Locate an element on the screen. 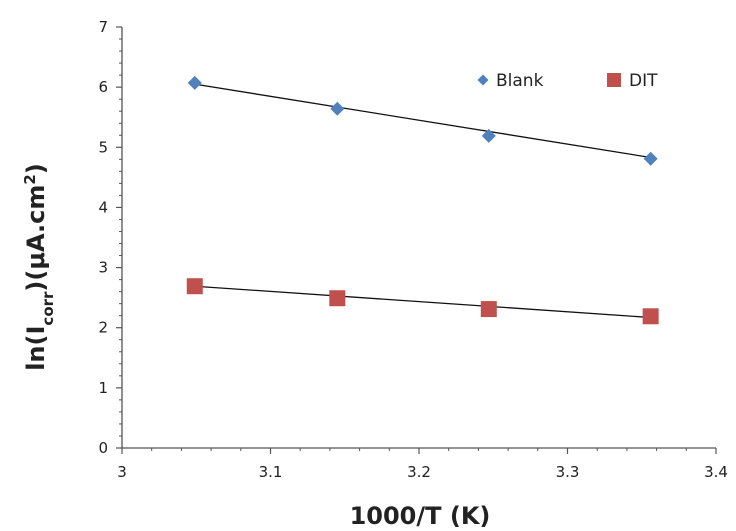 This screenshot has height=531, width=736. x-tick-label: 3.4 is located at coordinates (716, 472).